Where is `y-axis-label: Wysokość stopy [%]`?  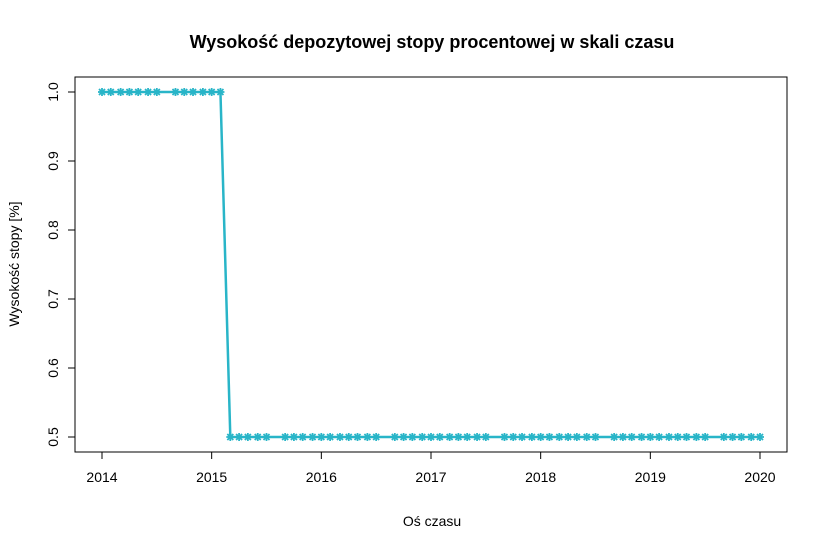 y-axis-label: Wysokość stopy [%] is located at coordinates (14, 263).